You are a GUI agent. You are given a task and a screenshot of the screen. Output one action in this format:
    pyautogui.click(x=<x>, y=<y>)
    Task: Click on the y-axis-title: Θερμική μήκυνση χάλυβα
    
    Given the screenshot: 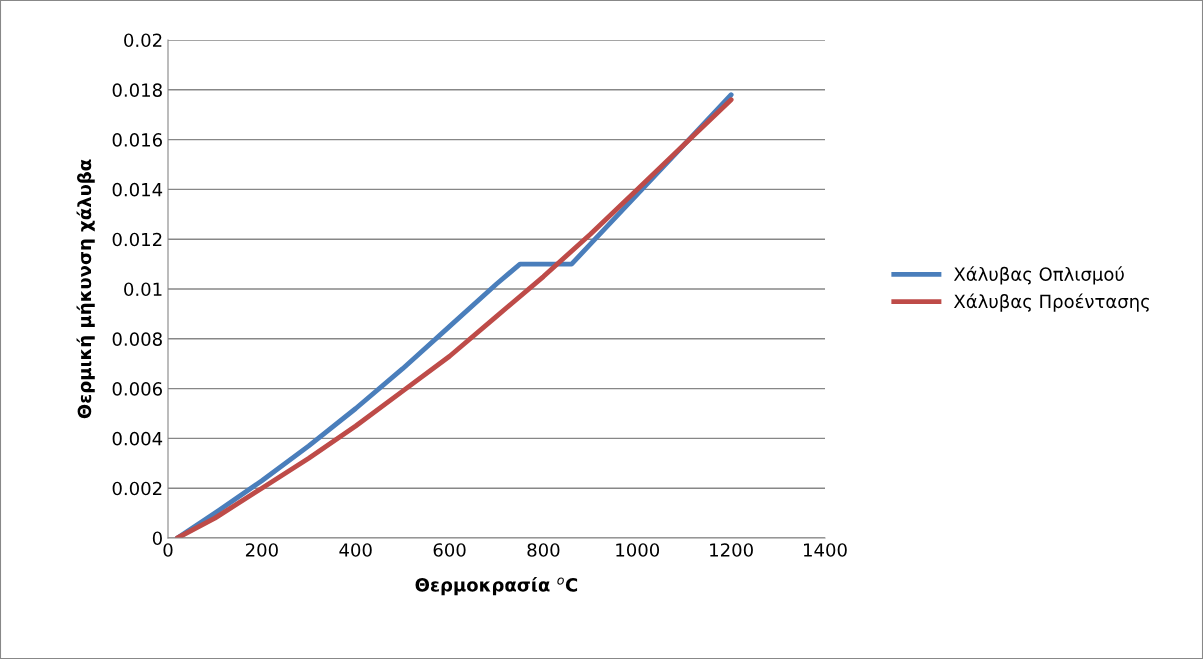 What is the action you would take?
    pyautogui.click(x=85, y=289)
    